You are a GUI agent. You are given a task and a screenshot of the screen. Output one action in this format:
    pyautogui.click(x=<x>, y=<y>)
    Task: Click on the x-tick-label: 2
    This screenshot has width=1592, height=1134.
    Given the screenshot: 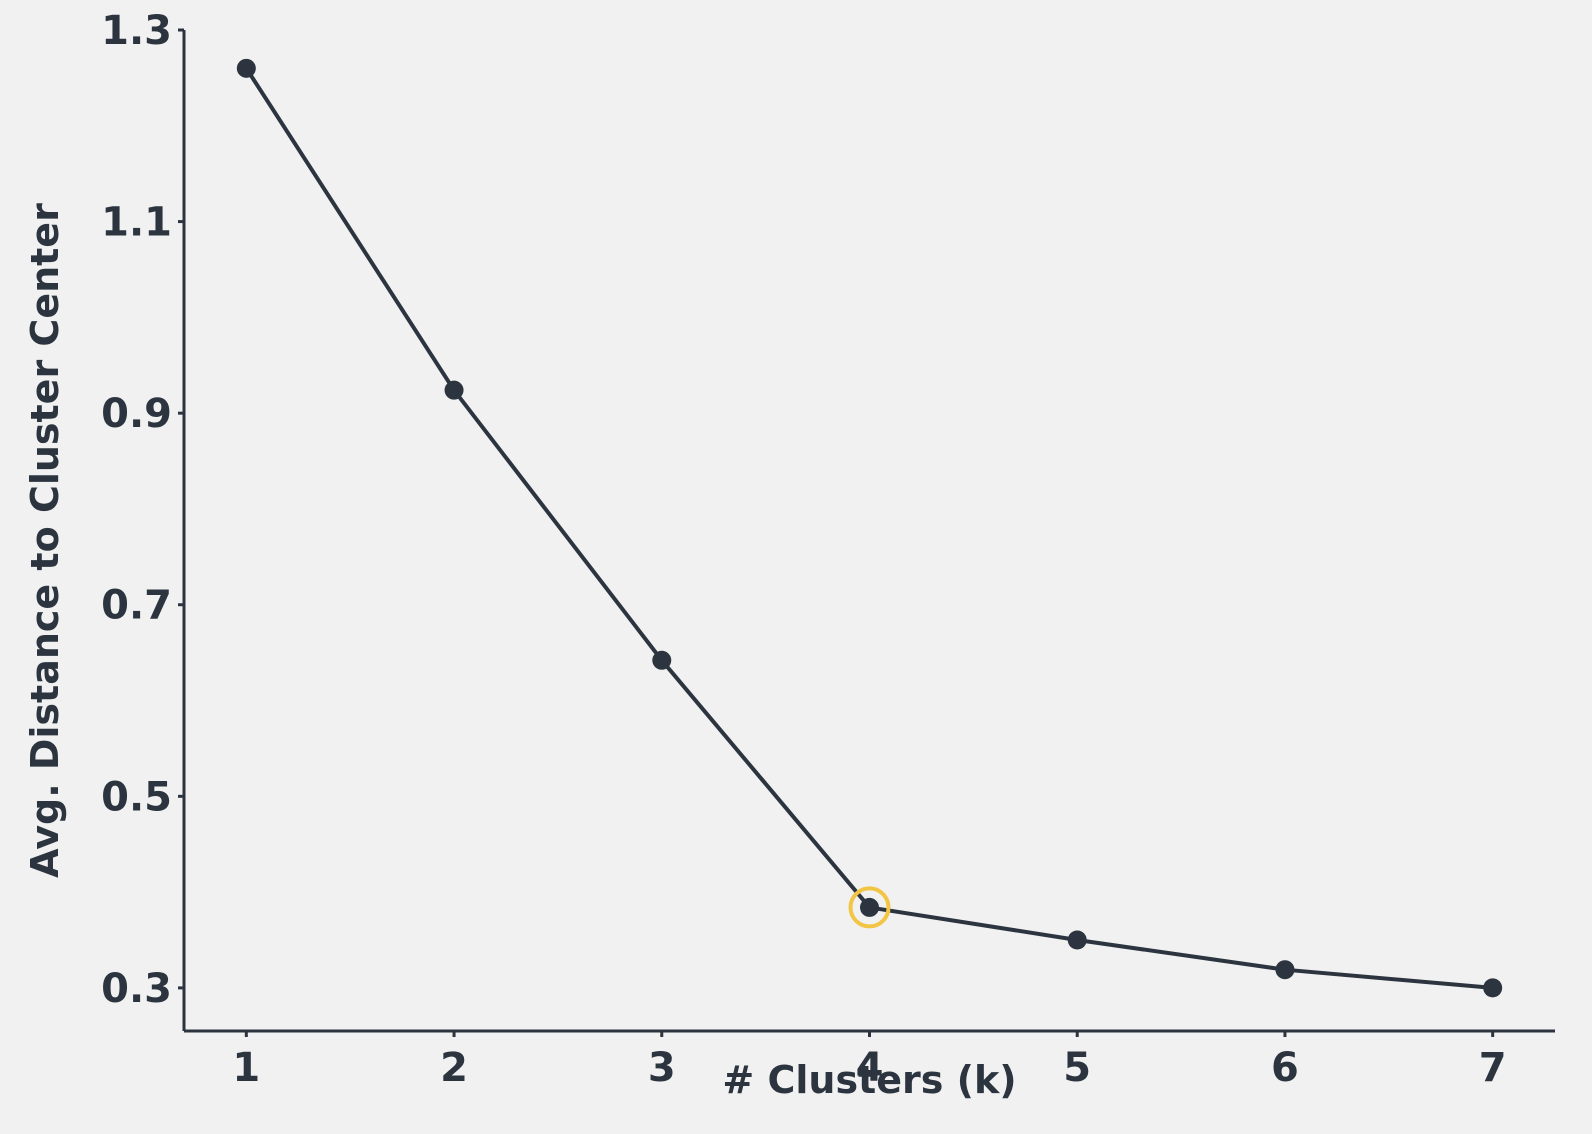 What is the action you would take?
    pyautogui.click(x=454, y=1068)
    